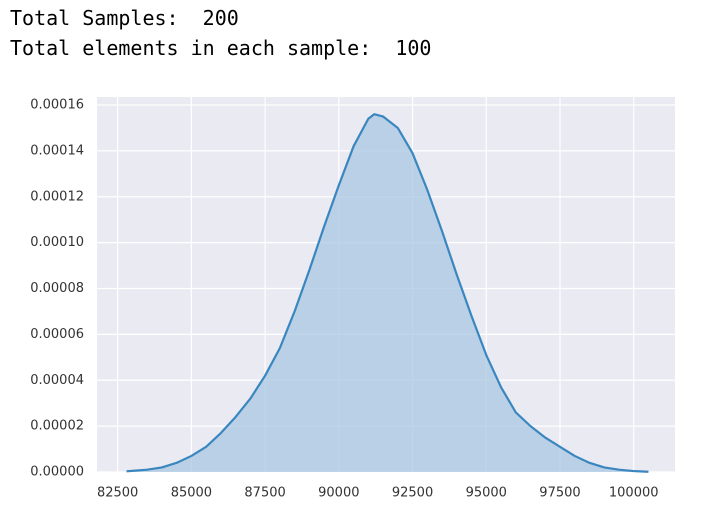  What do you see at coordinates (117, 493) in the screenshot?
I see `x-tick-label: 82500` at bounding box center [117, 493].